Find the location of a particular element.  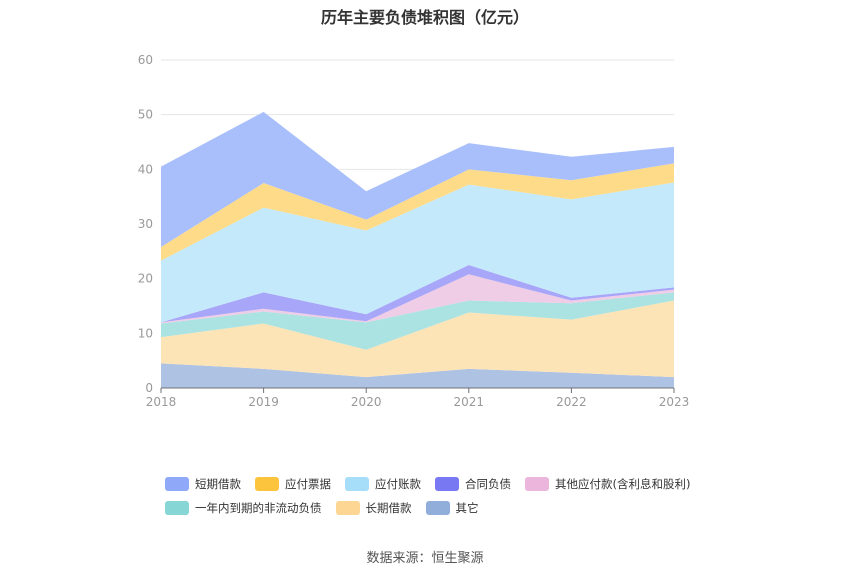

legend-label: 长期借款 is located at coordinates (388, 508).